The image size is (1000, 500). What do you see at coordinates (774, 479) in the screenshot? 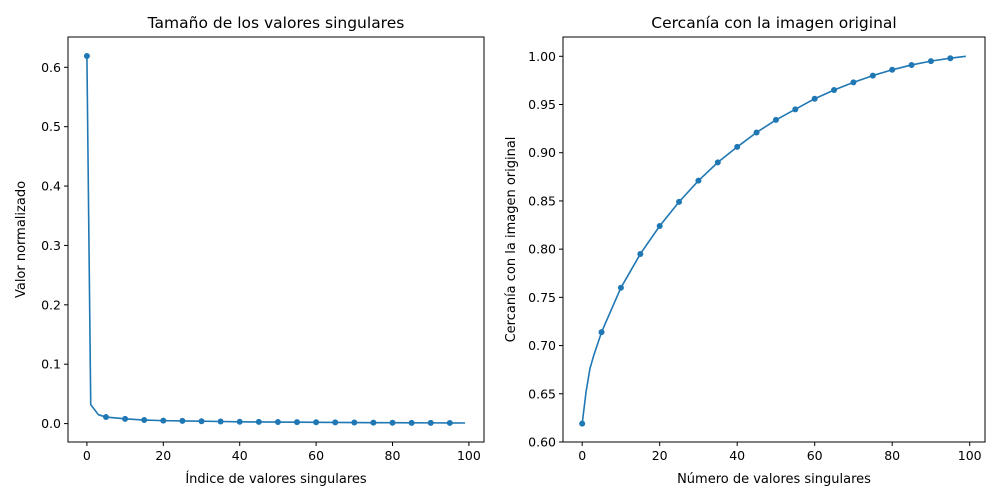
I see `x-axis-label: Número de valores singulares` at bounding box center [774, 479].